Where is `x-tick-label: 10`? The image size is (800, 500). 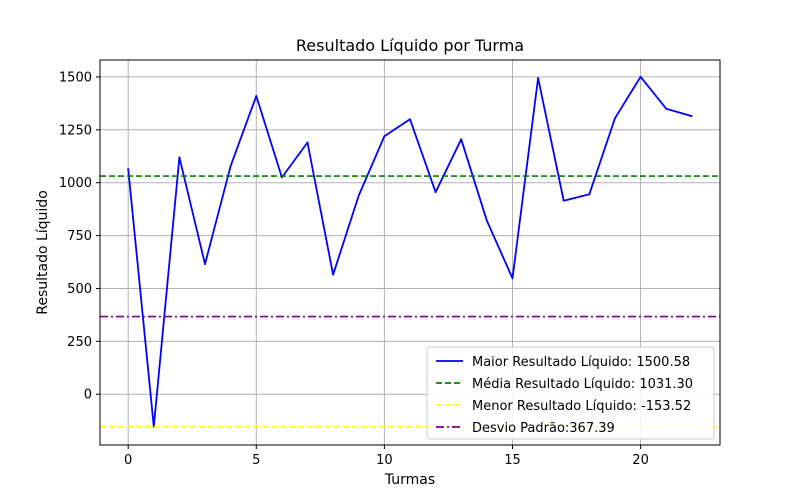
x-tick-label: 10 is located at coordinates (384, 460).